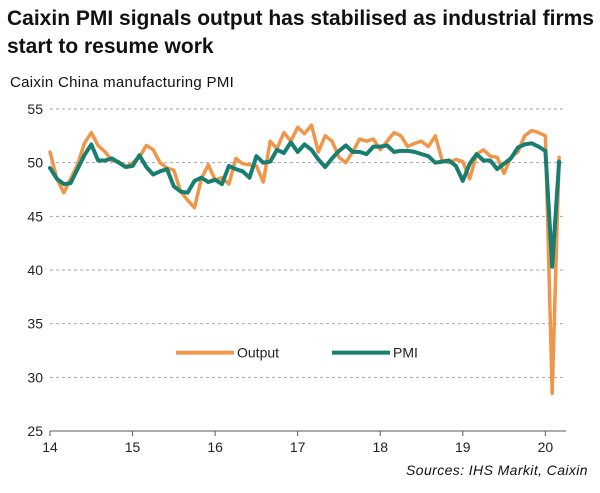 The image size is (600, 493). What do you see at coordinates (35, 216) in the screenshot?
I see `y-tick-label-45: 45` at bounding box center [35, 216].